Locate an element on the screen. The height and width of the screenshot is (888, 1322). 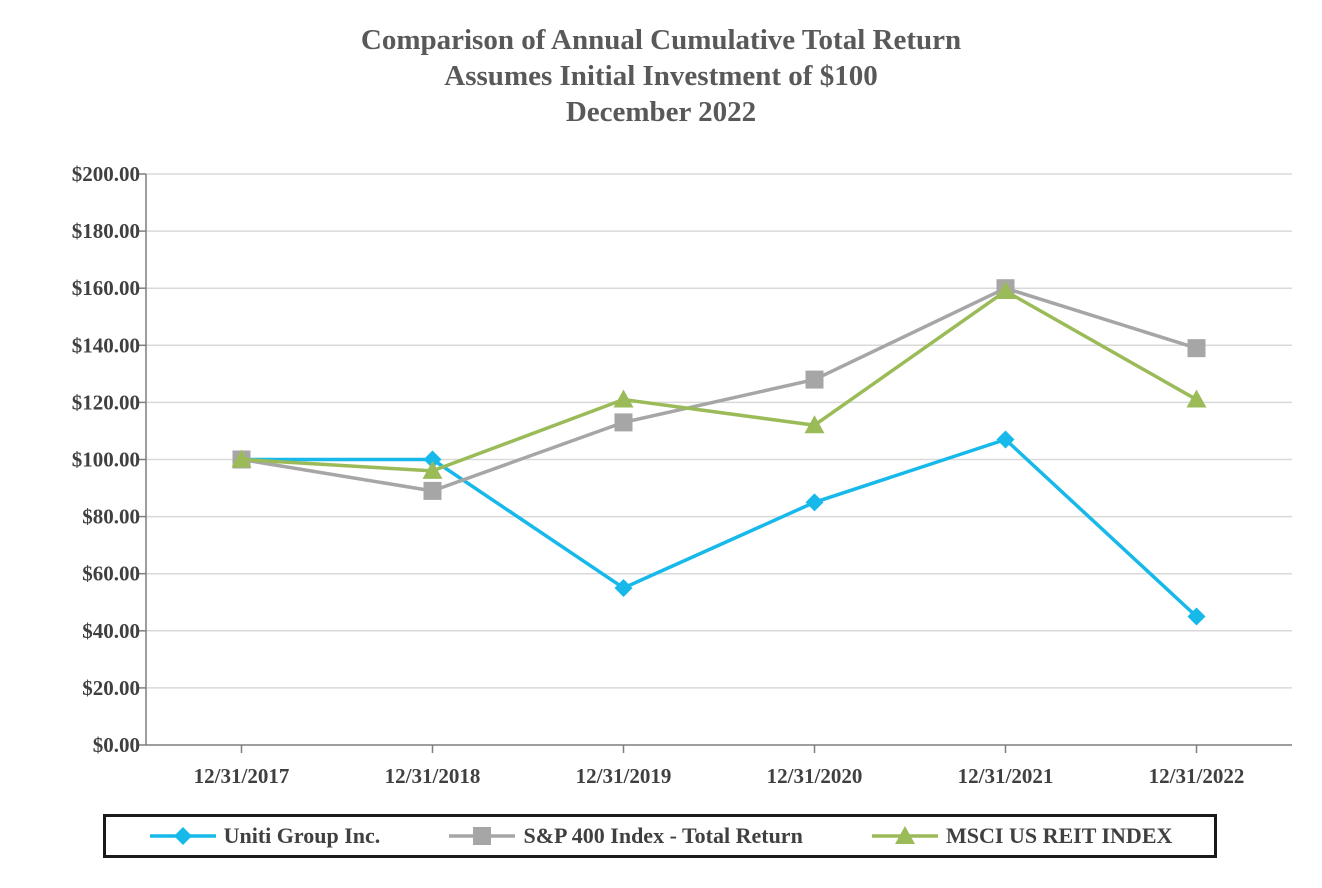
chart-title-line-2: Assumes Initial Investment of $100 is located at coordinates (661, 76).